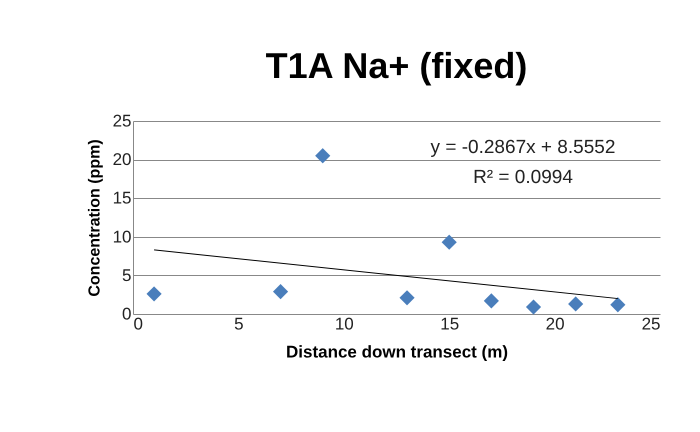  I want to click on y-axis-title: Concentration (ppm), so click(95, 218).